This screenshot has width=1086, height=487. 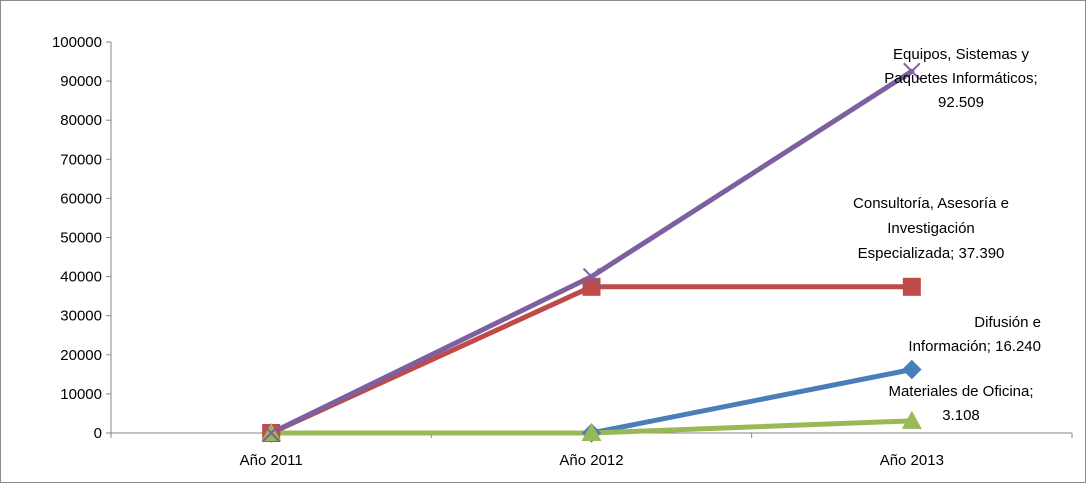 I want to click on consultoria-data-label-line: Especializada; 37.390, so click(x=931, y=253).